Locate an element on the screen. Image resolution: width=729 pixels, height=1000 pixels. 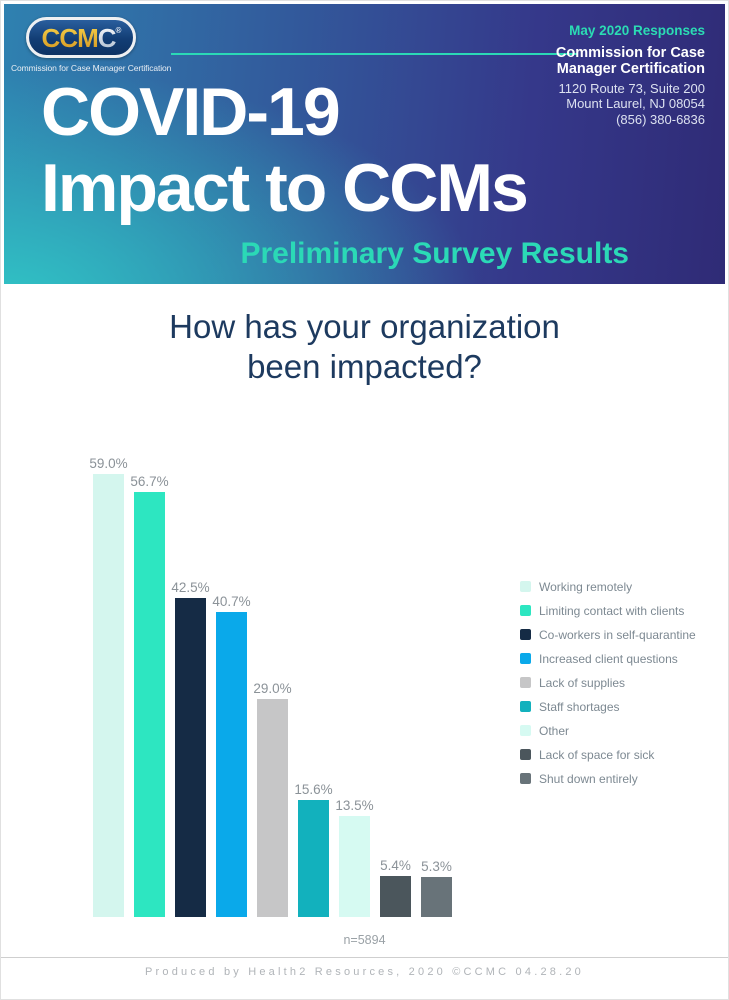
bar-column: 42.5% is located at coordinates (190, 748).